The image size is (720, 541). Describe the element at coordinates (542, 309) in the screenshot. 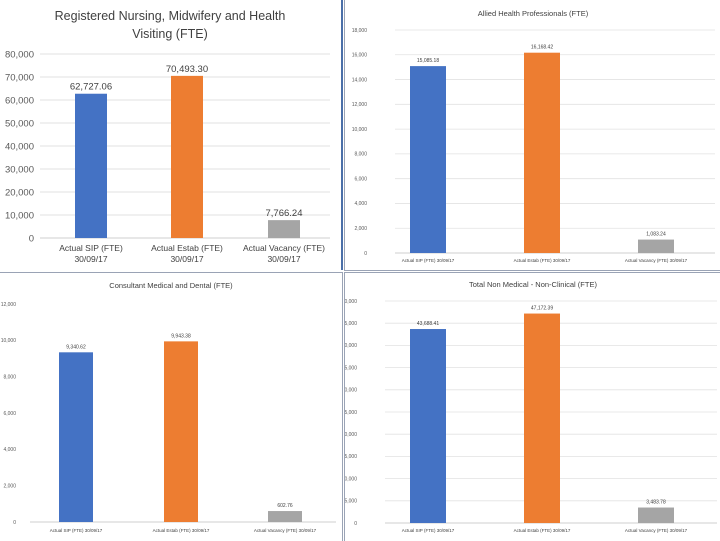

I see `data-label: 47,172.39` at that location.